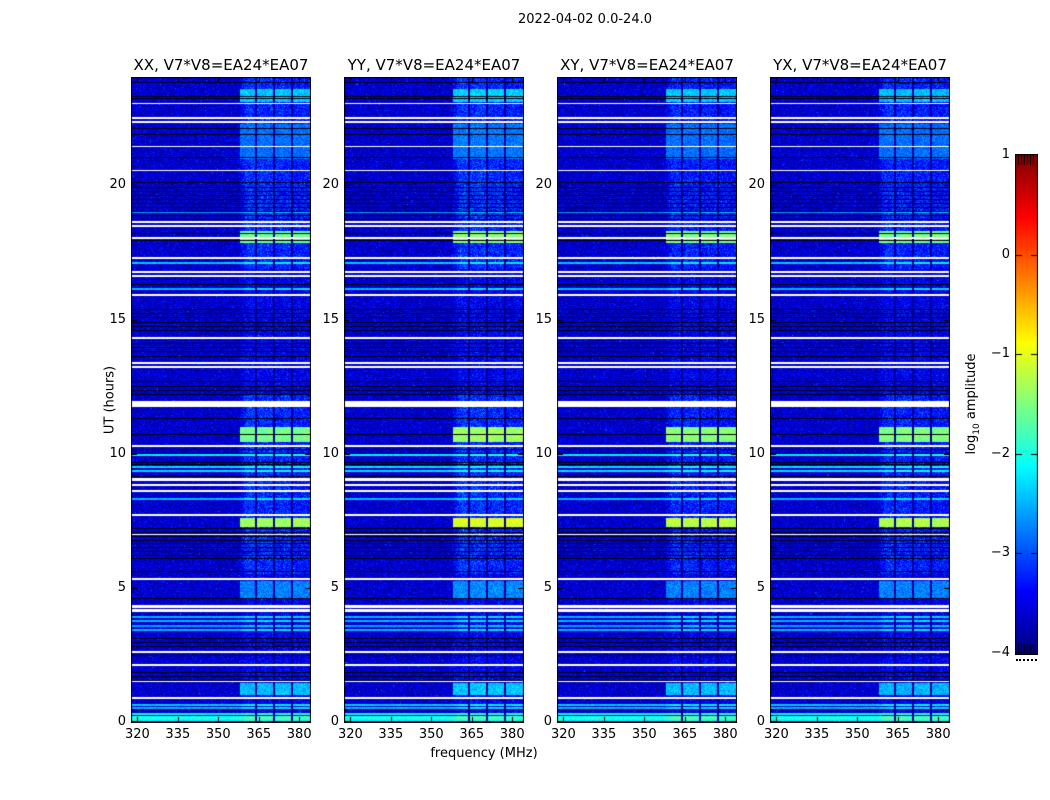 This screenshot has width=1050, height=800. I want to click on colorbar-canvas, so click(1026, 404).